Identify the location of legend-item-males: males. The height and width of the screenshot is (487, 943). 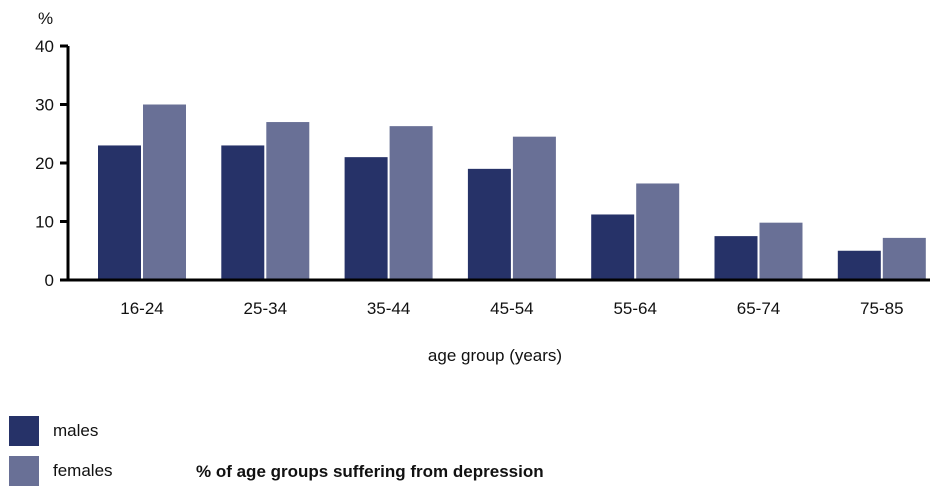
(53, 431).